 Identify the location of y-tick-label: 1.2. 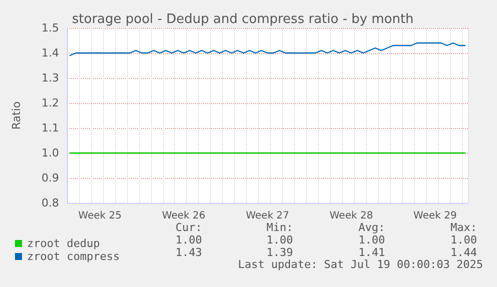
(50, 103).